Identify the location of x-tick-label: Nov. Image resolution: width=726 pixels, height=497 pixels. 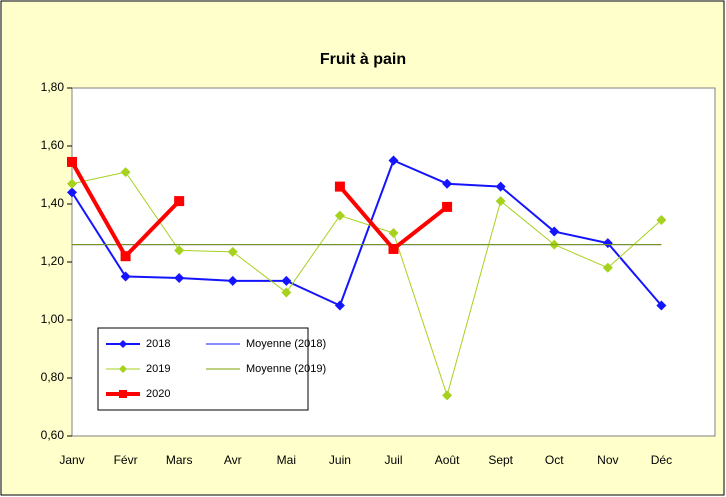
(607, 460).